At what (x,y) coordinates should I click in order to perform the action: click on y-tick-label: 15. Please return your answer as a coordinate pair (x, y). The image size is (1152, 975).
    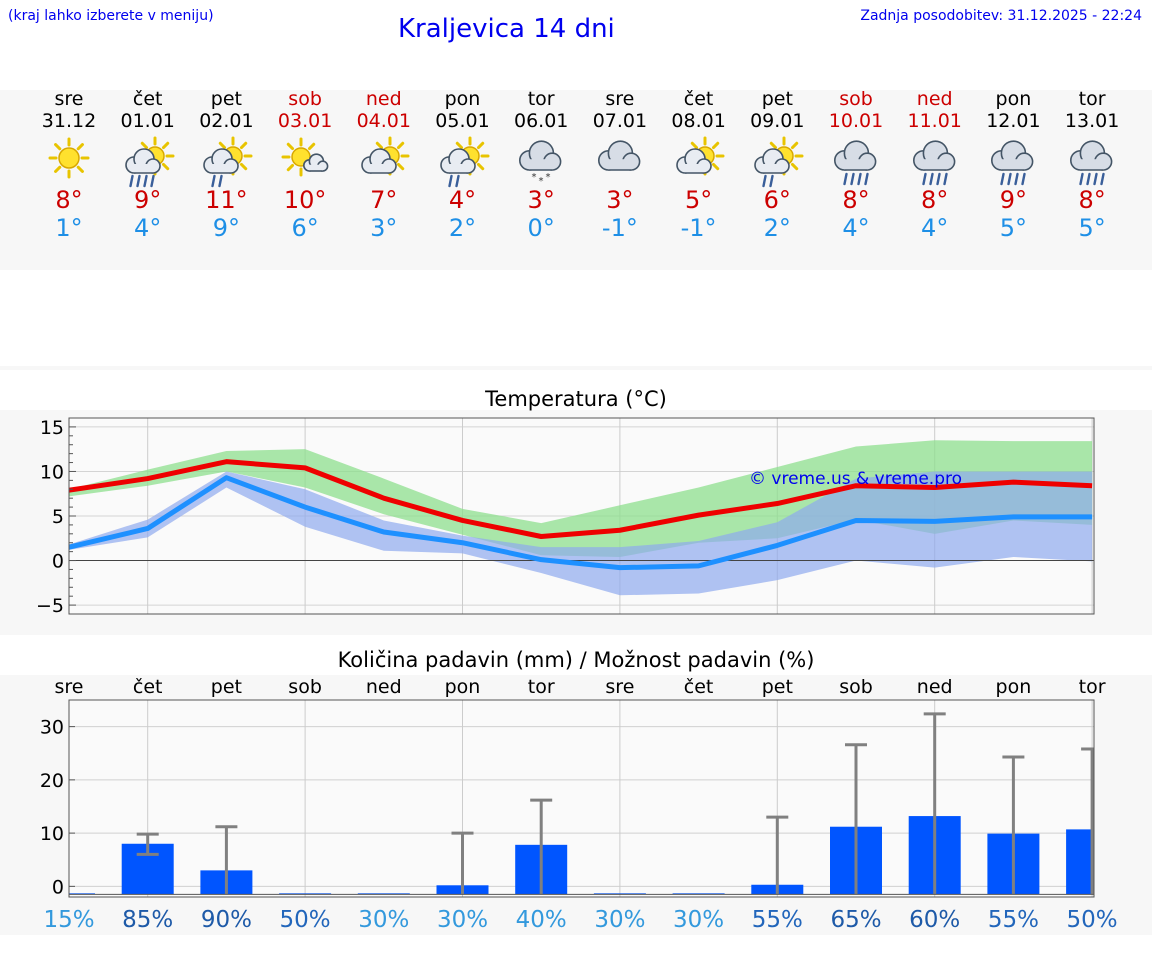
    Looking at the image, I should click on (52, 428).